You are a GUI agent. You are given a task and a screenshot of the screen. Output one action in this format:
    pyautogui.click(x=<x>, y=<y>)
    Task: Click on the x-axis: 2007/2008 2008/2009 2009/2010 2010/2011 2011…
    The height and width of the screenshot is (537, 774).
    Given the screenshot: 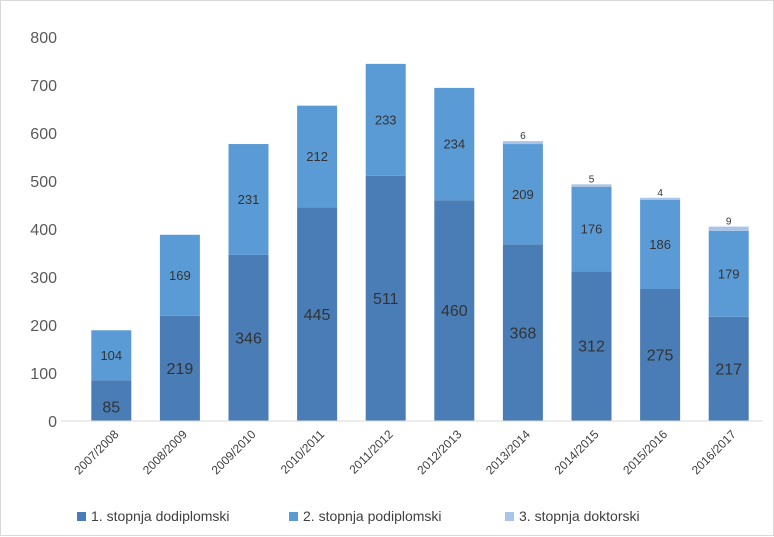 What is the action you would take?
    pyautogui.click(x=412, y=448)
    